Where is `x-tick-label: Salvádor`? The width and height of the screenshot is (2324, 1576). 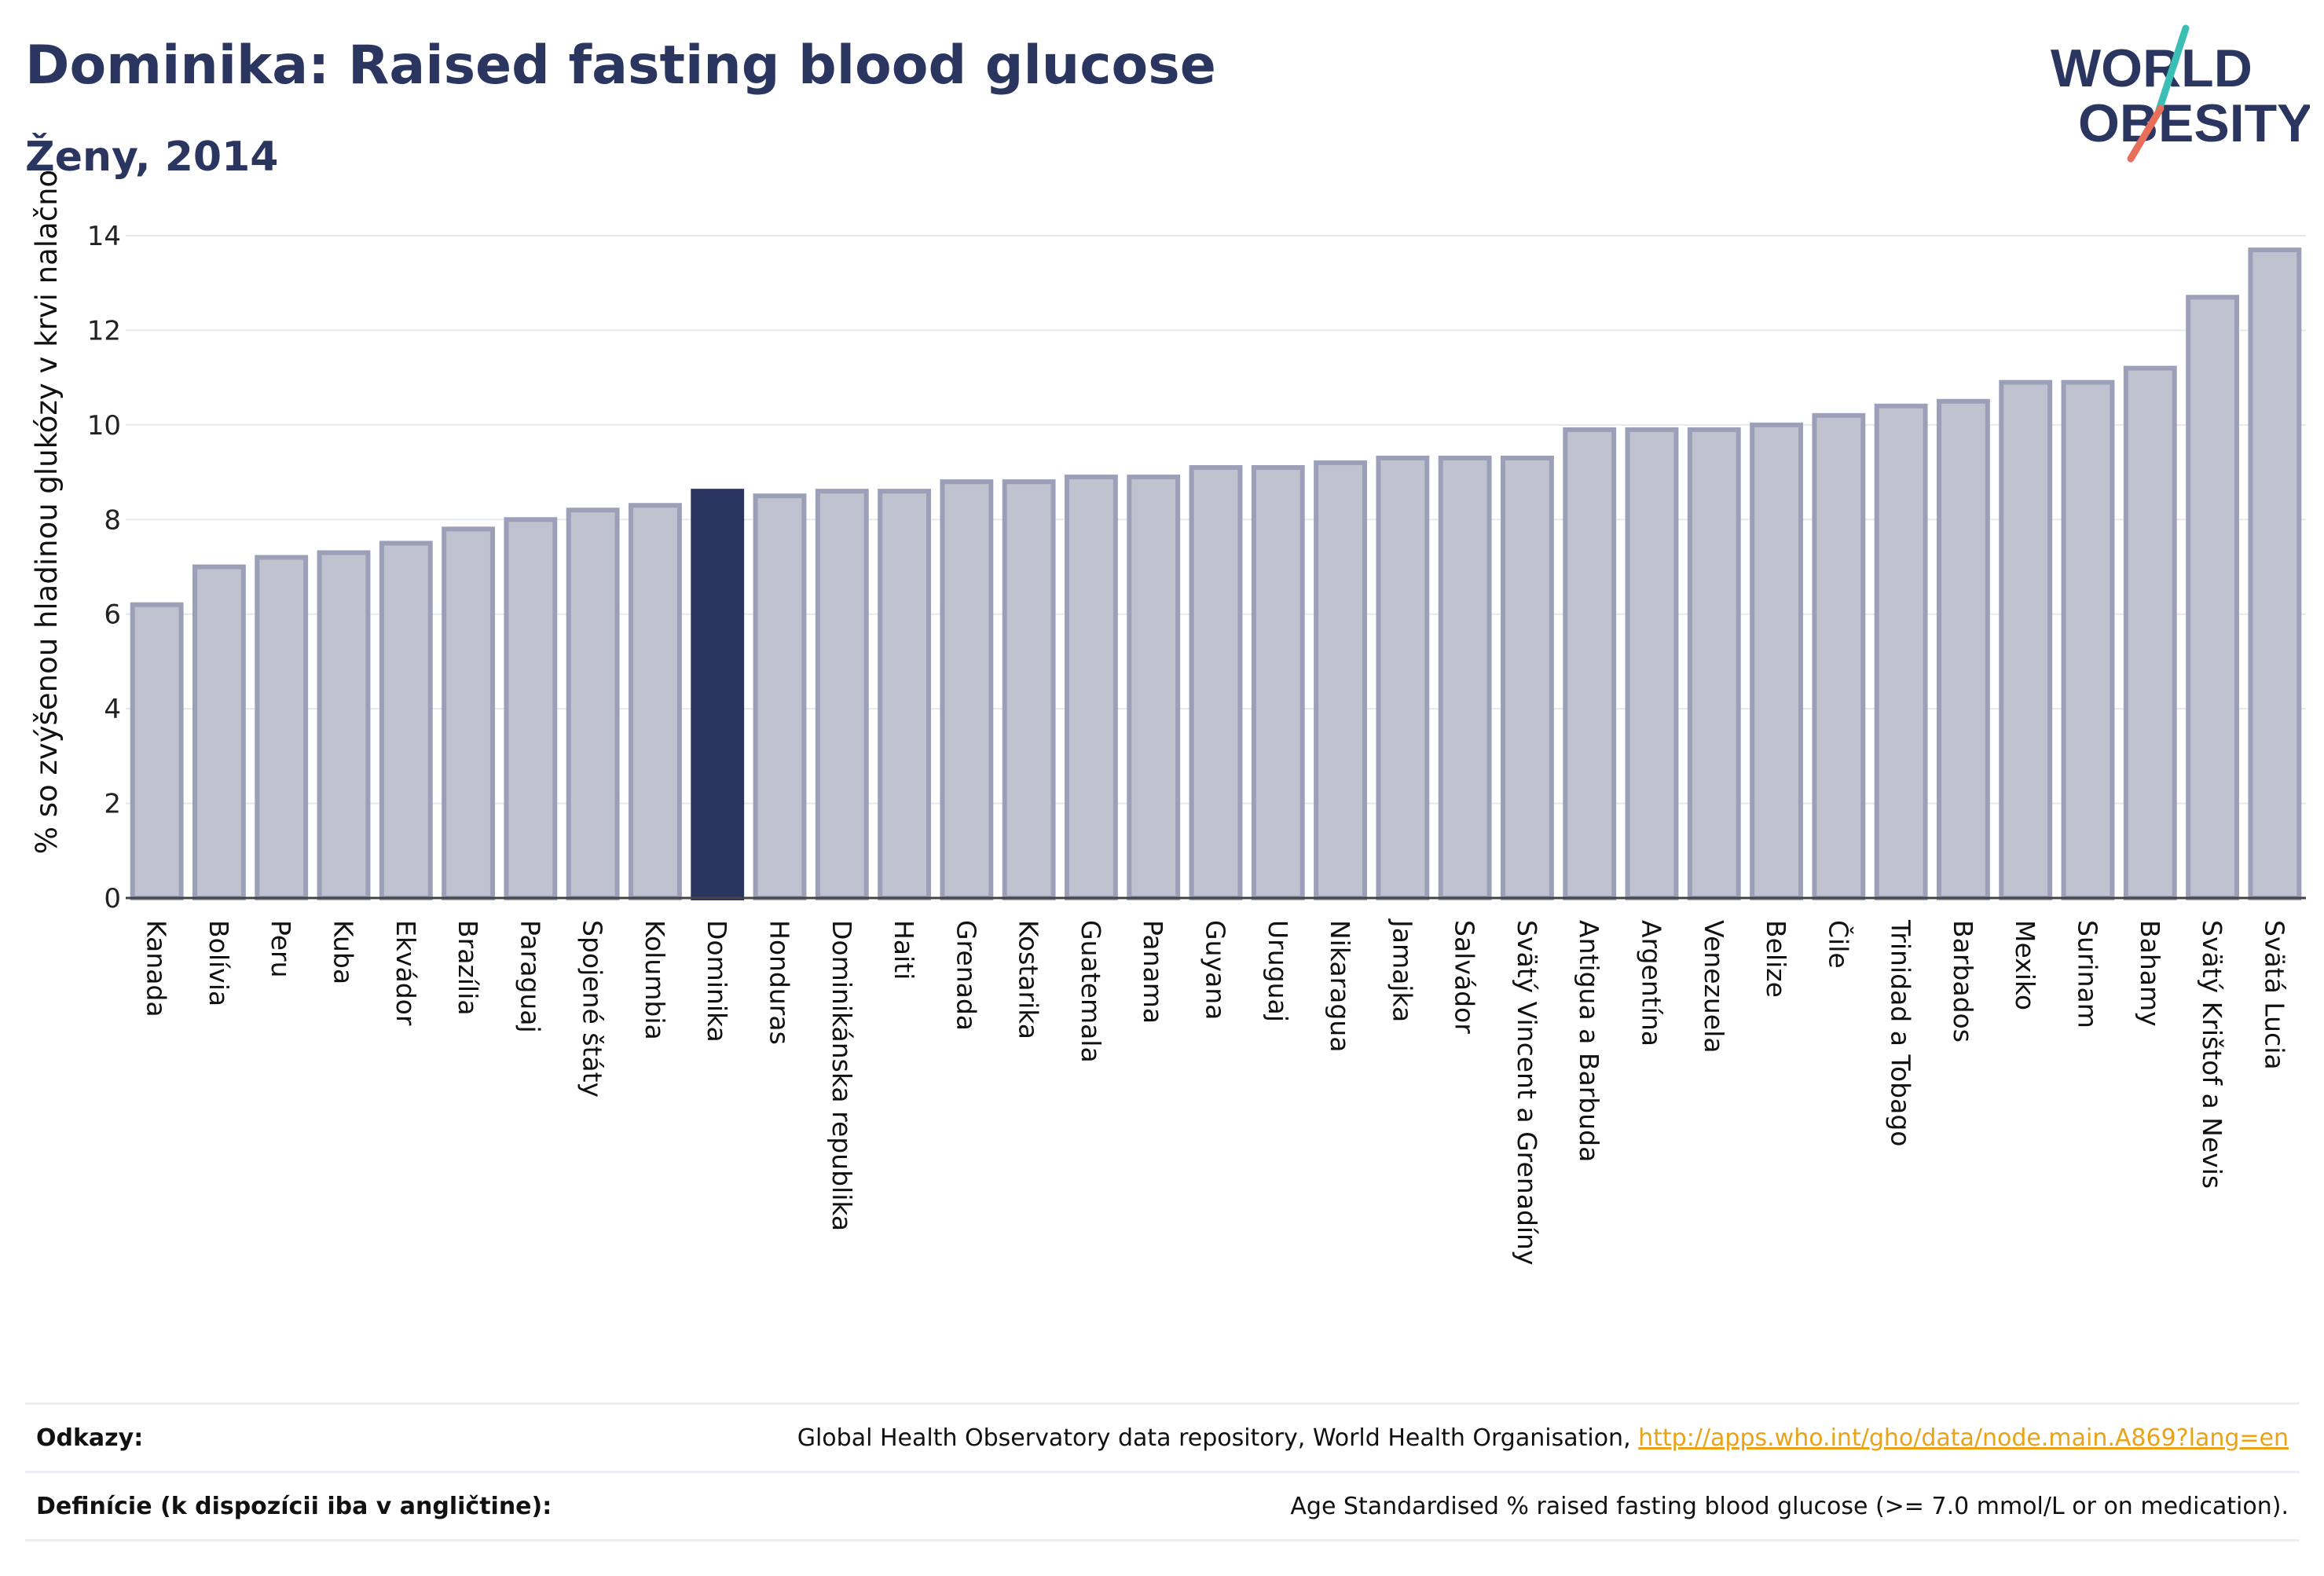 x-tick-label: Salvádor is located at coordinates (1465, 977).